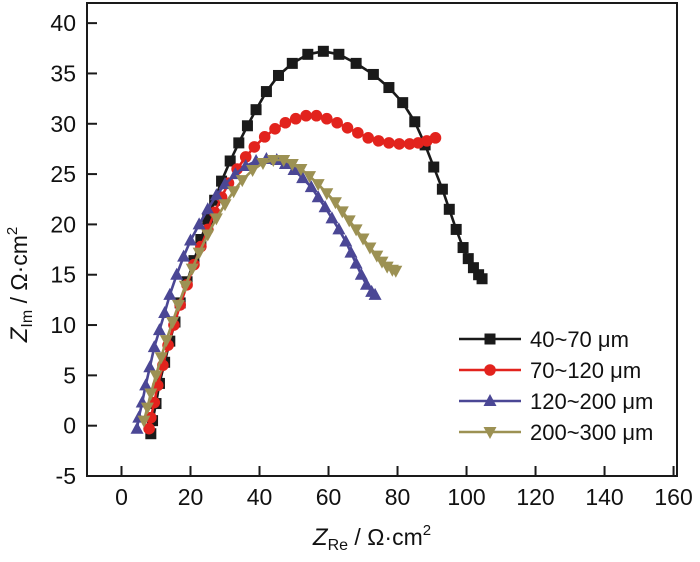  What do you see at coordinates (63, 73) in the screenshot?
I see `y-tick-label: 35` at bounding box center [63, 73].